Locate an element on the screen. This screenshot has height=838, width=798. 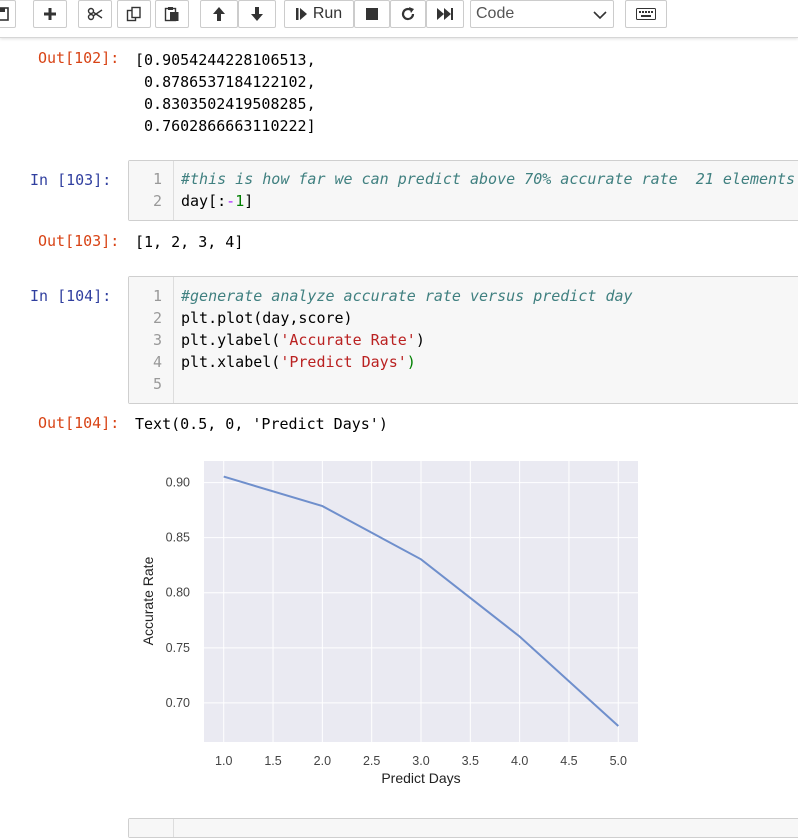
line-number: 3 is located at coordinates (157, 340).